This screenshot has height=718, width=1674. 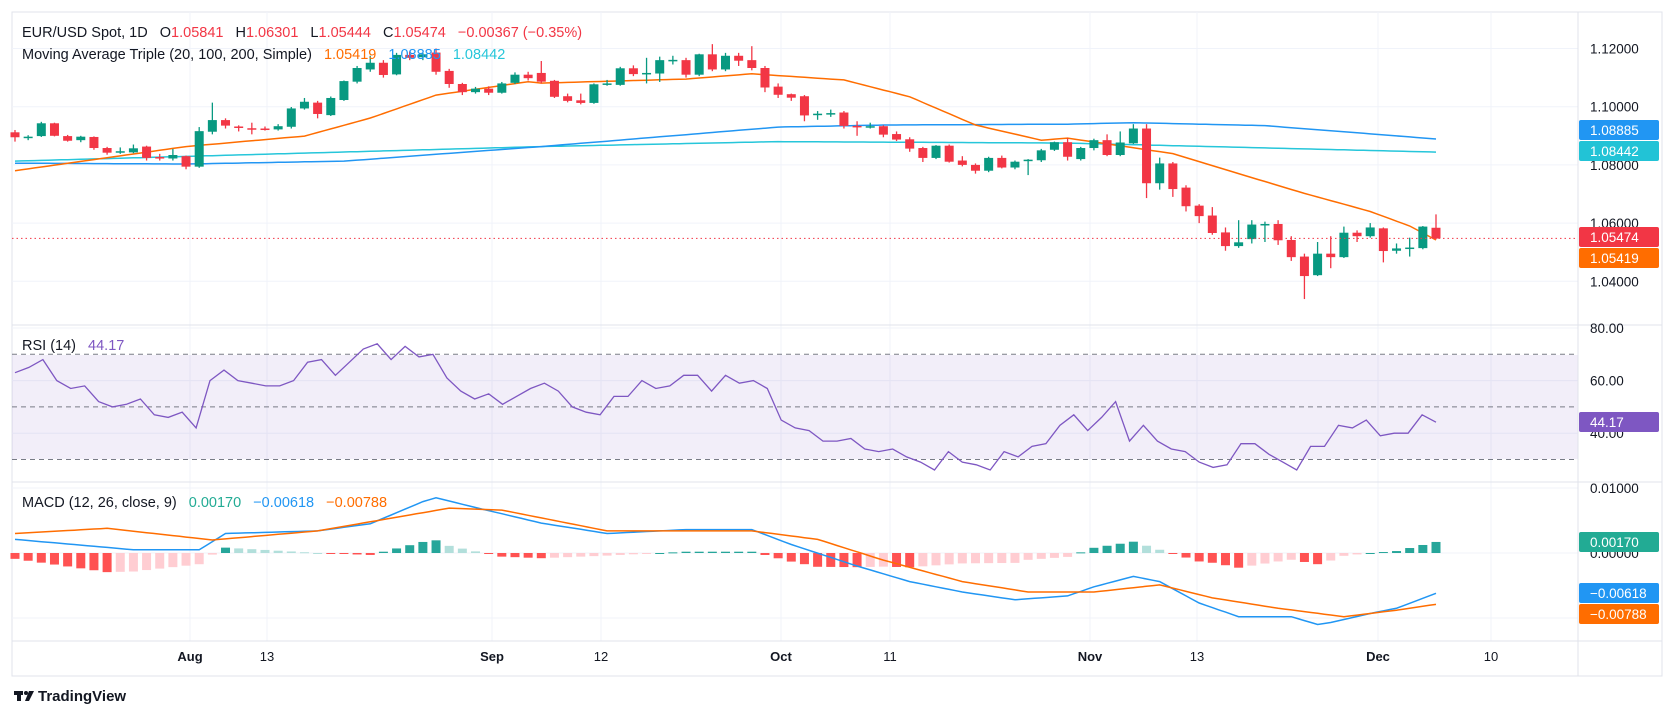 What do you see at coordinates (73, 346) in the screenshot?
I see `rsi-legend: RSI (14) 44.17` at bounding box center [73, 346].